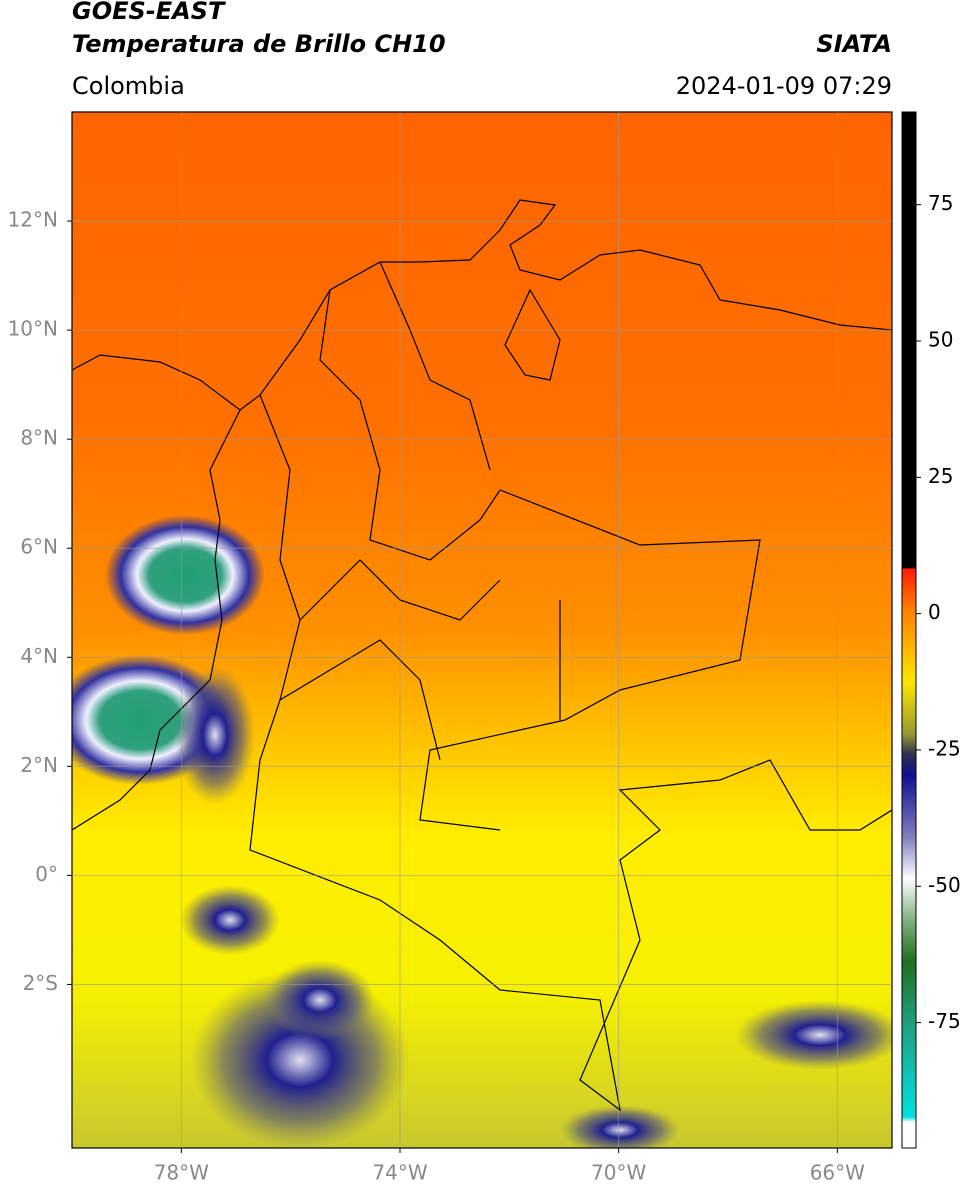 This screenshot has width=966, height=1190. What do you see at coordinates (39, 438) in the screenshot?
I see `lat-tick-label: 8°N` at bounding box center [39, 438].